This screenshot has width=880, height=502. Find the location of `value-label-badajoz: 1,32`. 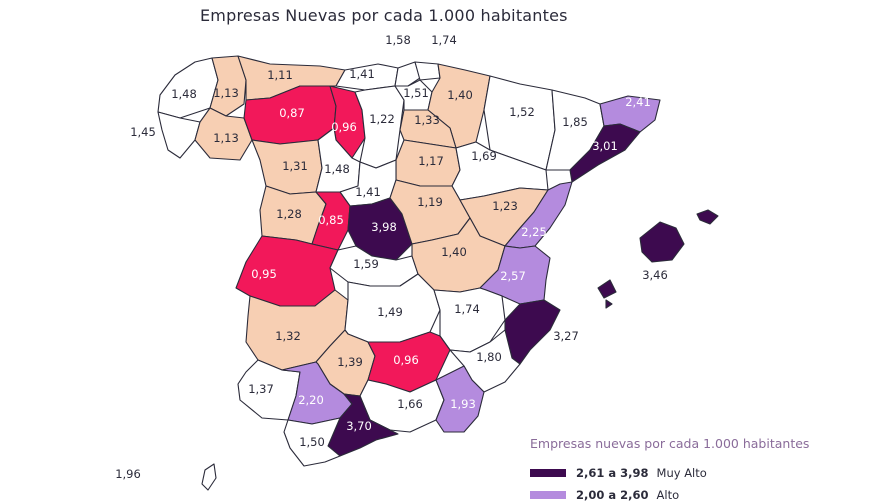

value-label-badajoz: 1,32 is located at coordinates (288, 336).